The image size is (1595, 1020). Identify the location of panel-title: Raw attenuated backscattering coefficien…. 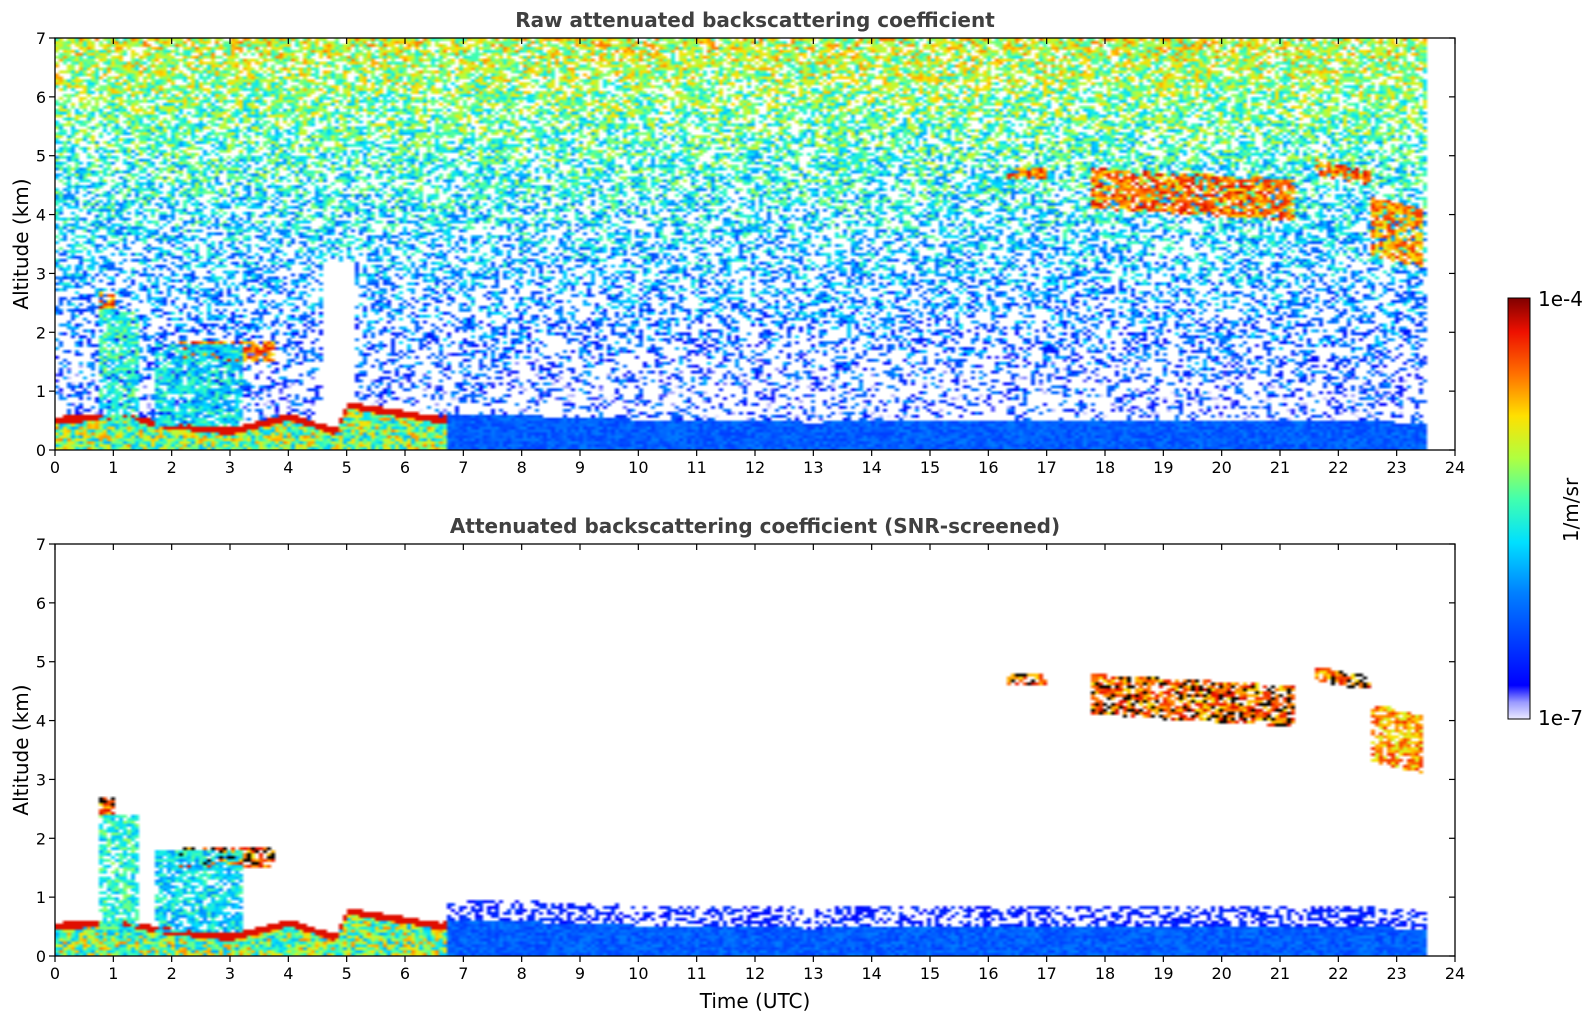
(755, 20).